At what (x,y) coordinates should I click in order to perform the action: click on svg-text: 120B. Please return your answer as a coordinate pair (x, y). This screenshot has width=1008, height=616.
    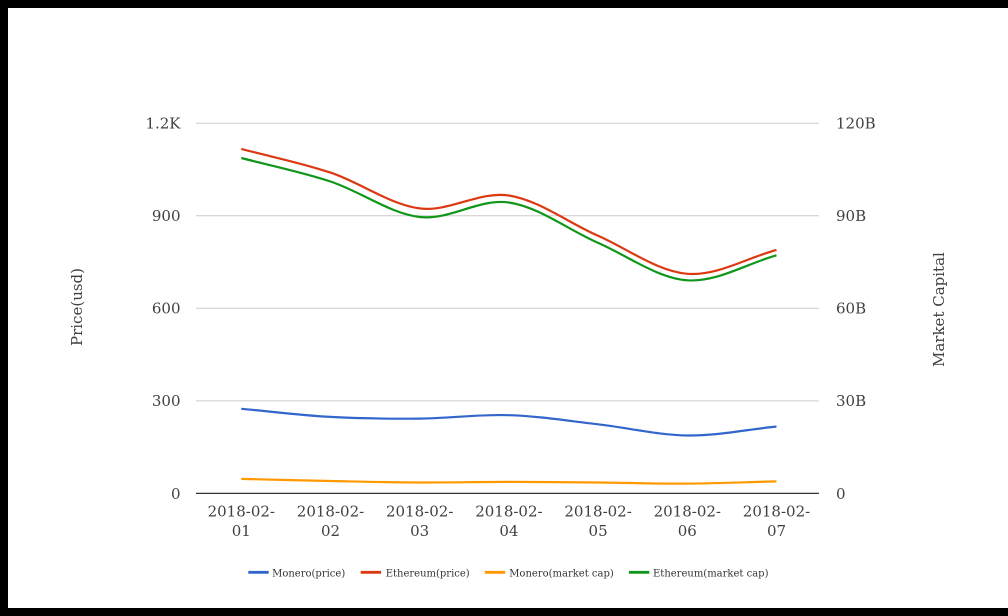
    Looking at the image, I should click on (856, 124).